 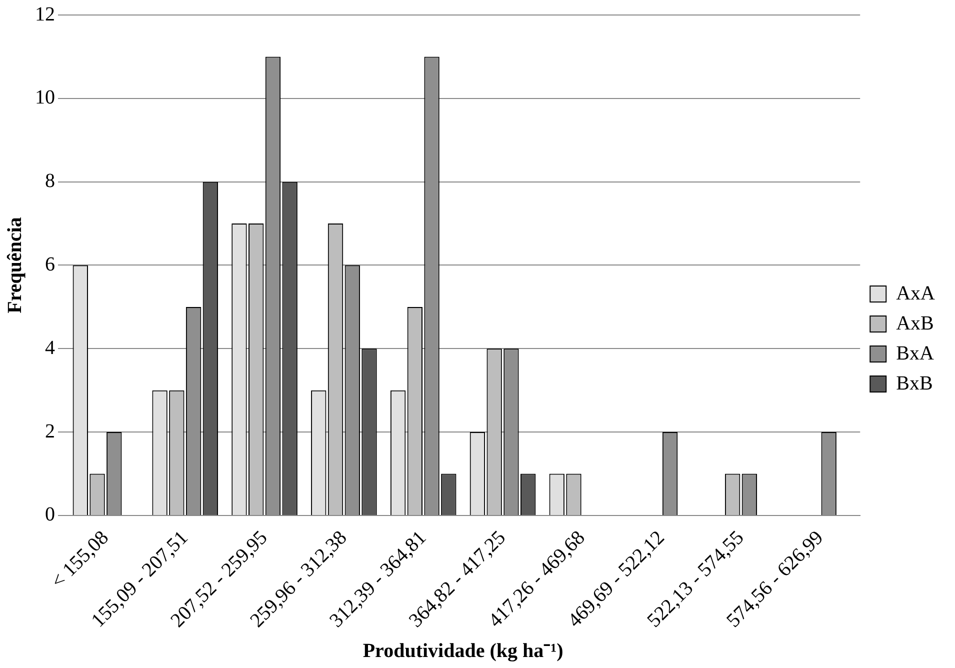 I want to click on legend-label: AxB, so click(x=915, y=323).